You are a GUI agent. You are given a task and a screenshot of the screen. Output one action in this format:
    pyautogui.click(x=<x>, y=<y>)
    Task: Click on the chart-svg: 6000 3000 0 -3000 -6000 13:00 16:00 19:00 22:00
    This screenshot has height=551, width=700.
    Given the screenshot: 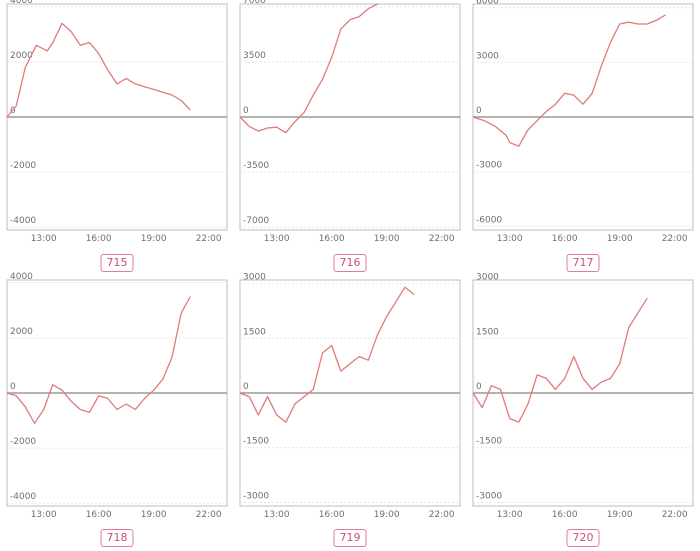 What is the action you would take?
    pyautogui.click(x=583, y=122)
    